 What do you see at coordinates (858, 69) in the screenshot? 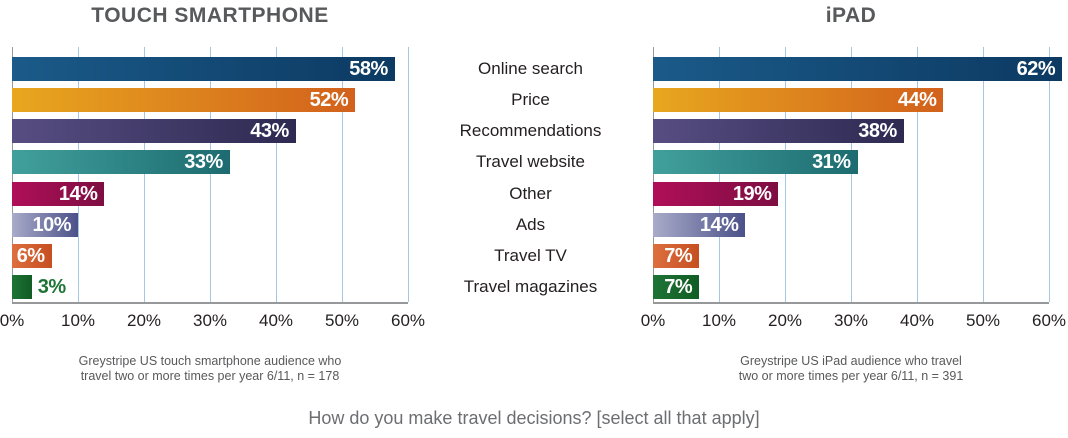
I see `bar-online-search: 62%` at bounding box center [858, 69].